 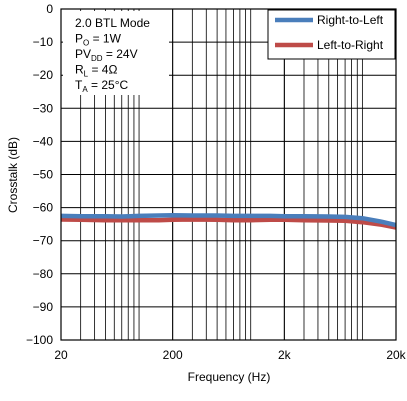 What do you see at coordinates (43, 175) in the screenshot?
I see `y-tick-label: −50` at bounding box center [43, 175].